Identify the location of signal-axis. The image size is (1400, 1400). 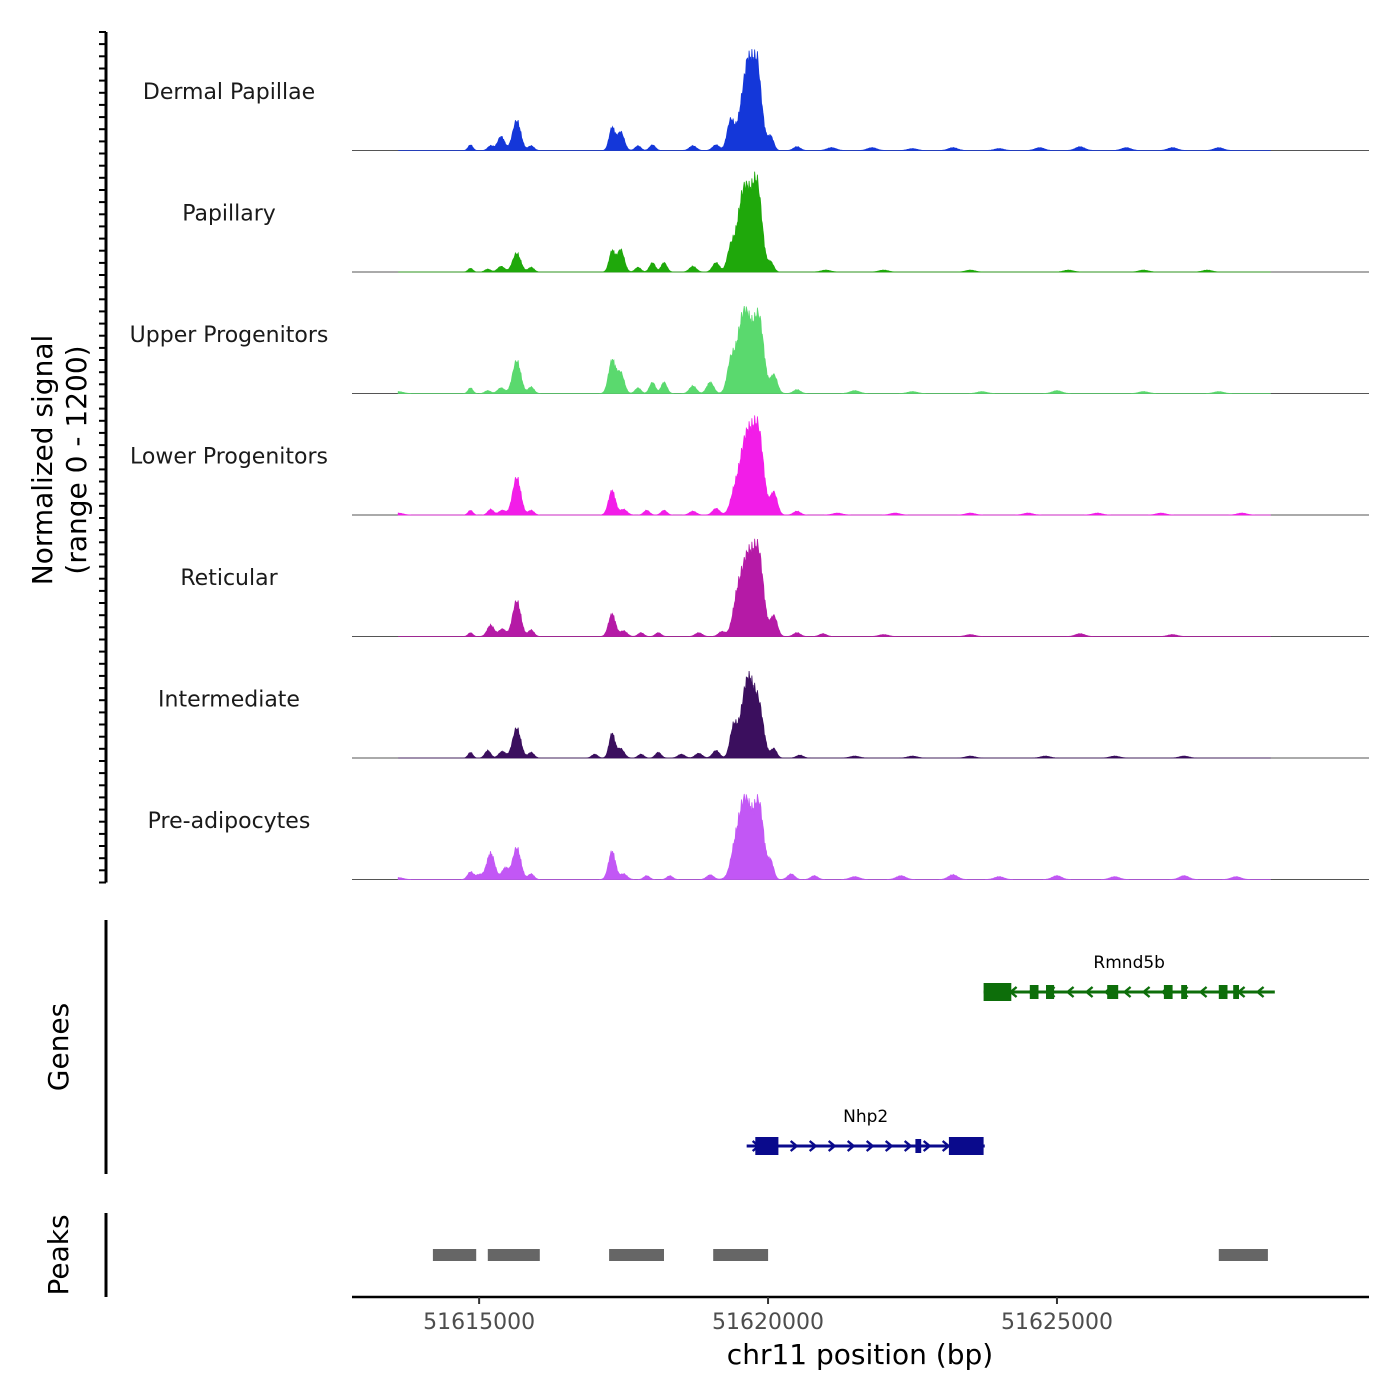
(103, 457).